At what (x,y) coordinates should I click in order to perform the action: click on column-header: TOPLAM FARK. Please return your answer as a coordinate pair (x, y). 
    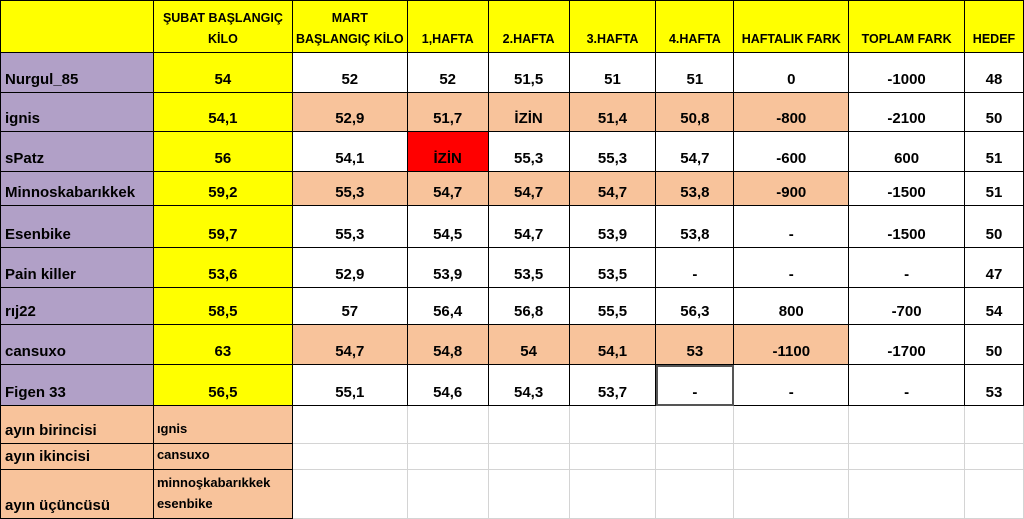
    Looking at the image, I should click on (906, 26).